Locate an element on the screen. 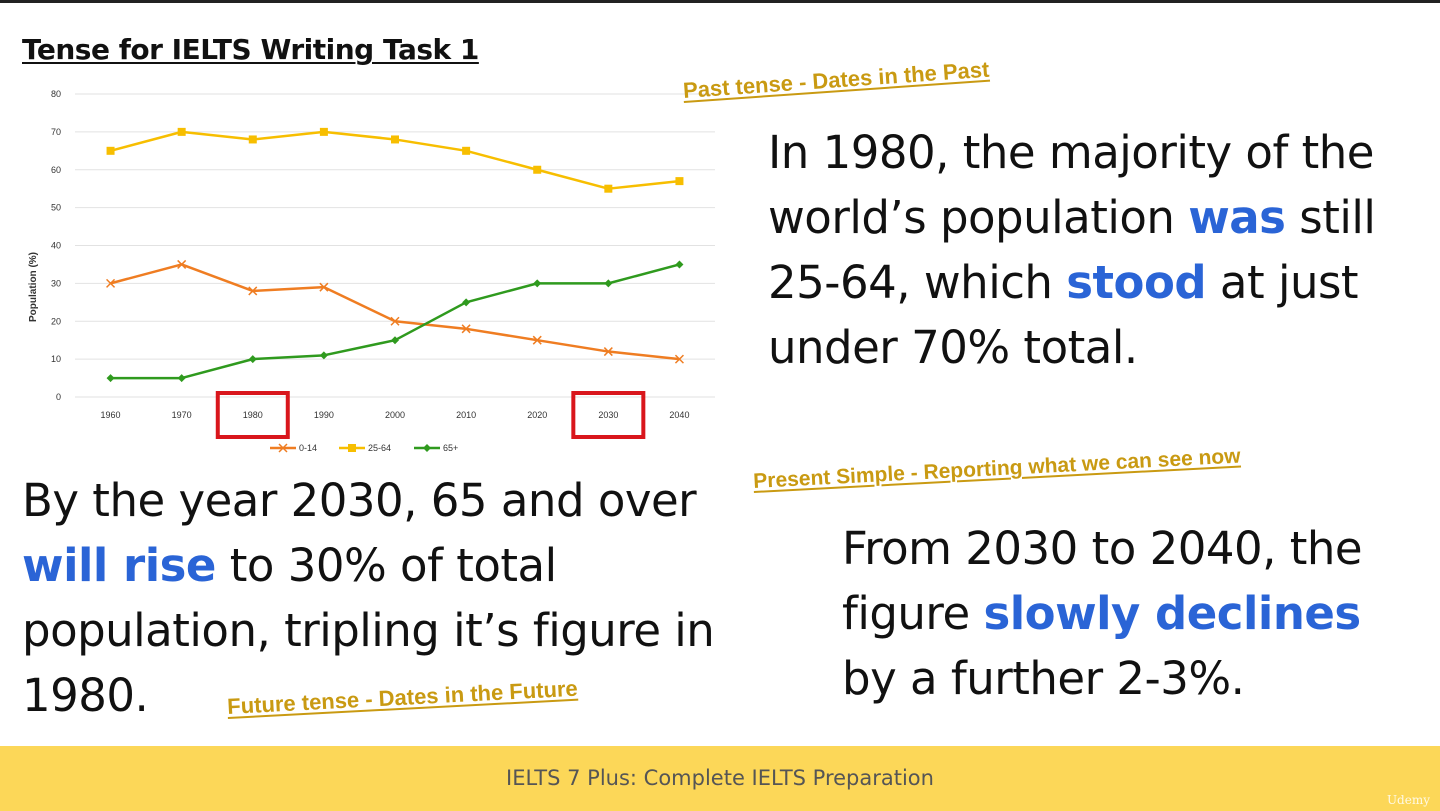 Image resolution: width=1440 pixels, height=811 pixels. legend-label: 65+ is located at coordinates (450, 448).